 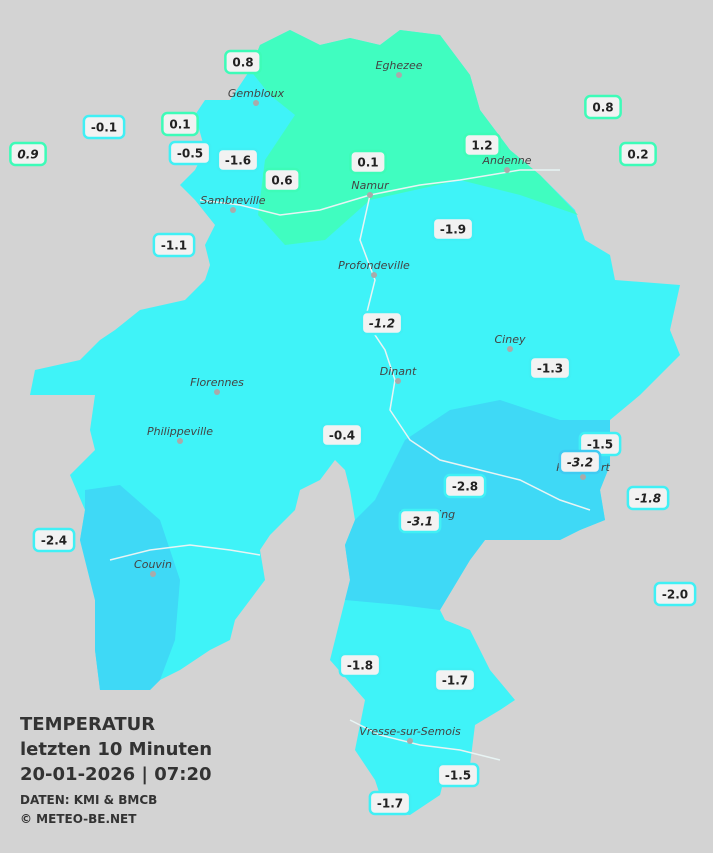 I want to click on station-value: -0.4, so click(x=342, y=436).